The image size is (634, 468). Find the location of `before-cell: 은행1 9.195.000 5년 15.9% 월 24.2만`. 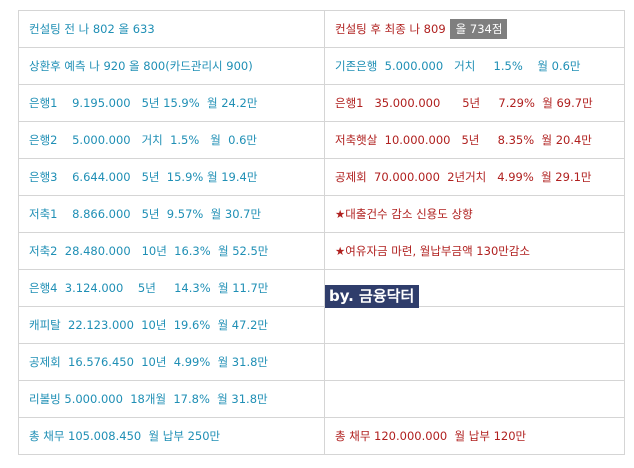

before-cell: 은행1 9.195.000 5년 15.9% 월 24.2만 is located at coordinates (171, 103).